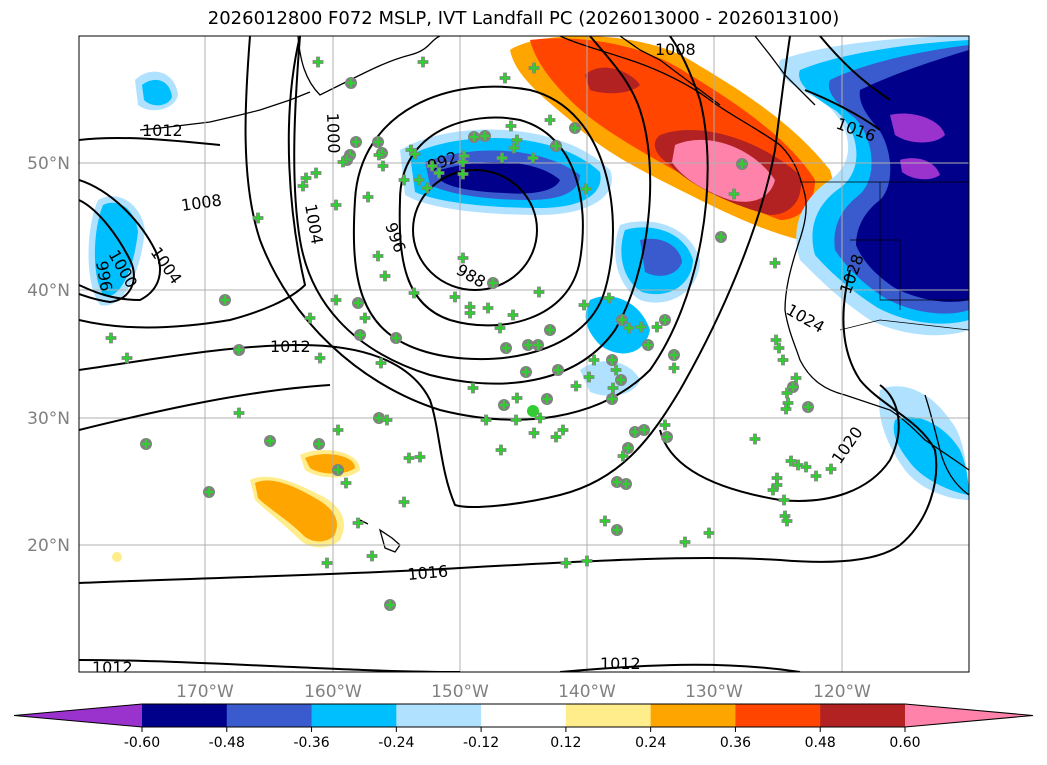  I want to click on colorbar-tick-label: -0.60, so click(142, 743).